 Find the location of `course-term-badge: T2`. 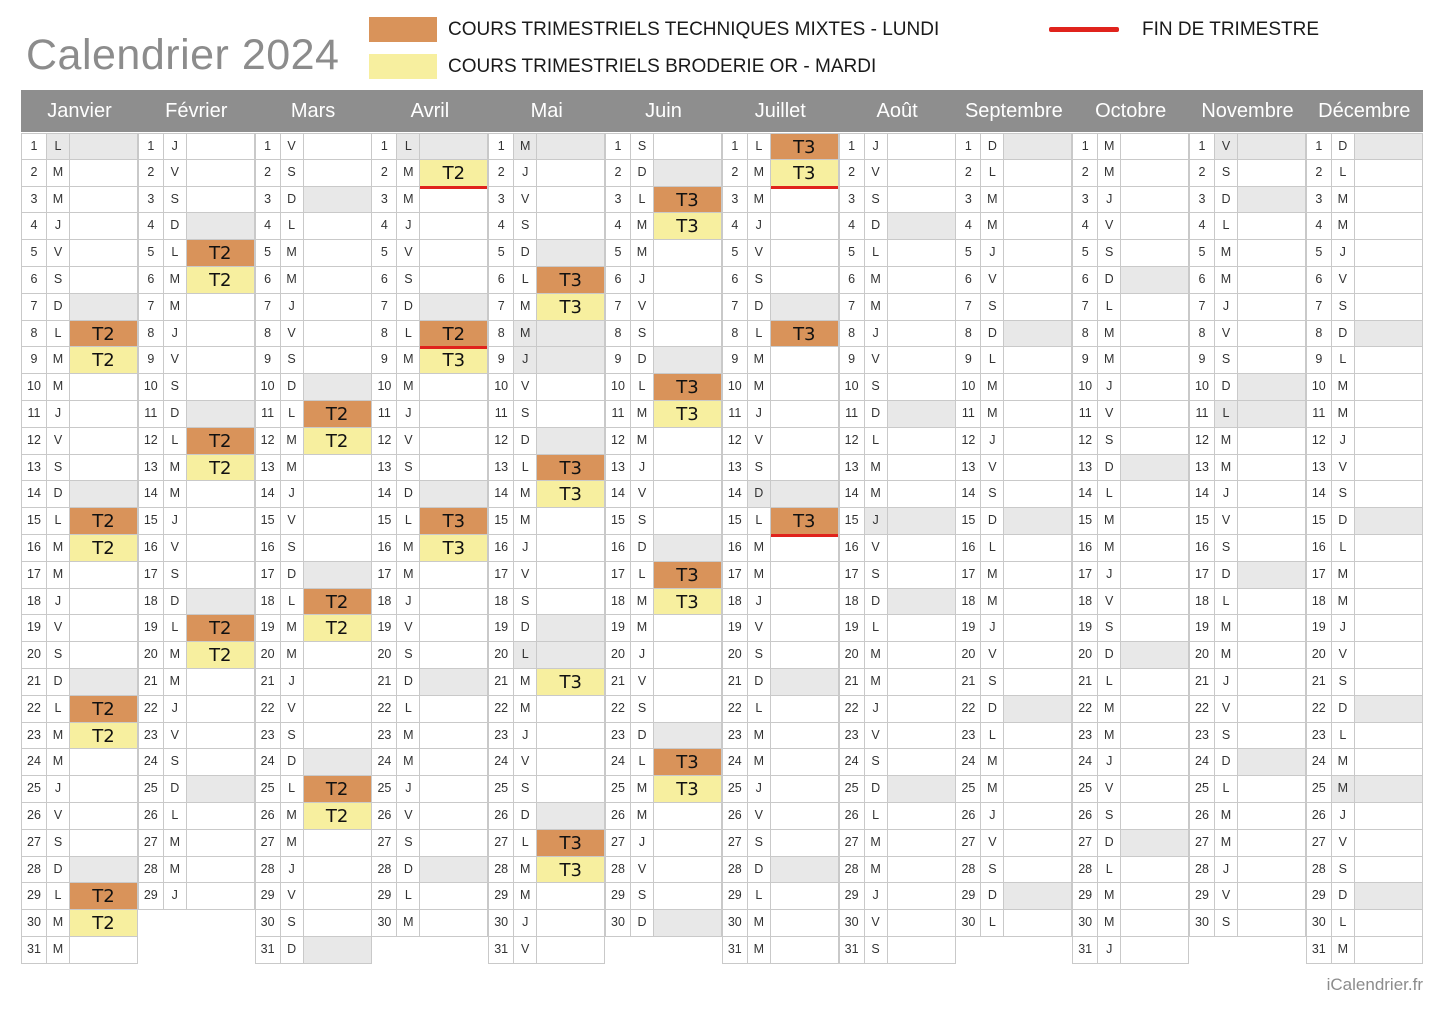

course-term-badge: T2 is located at coordinates (103, 522).